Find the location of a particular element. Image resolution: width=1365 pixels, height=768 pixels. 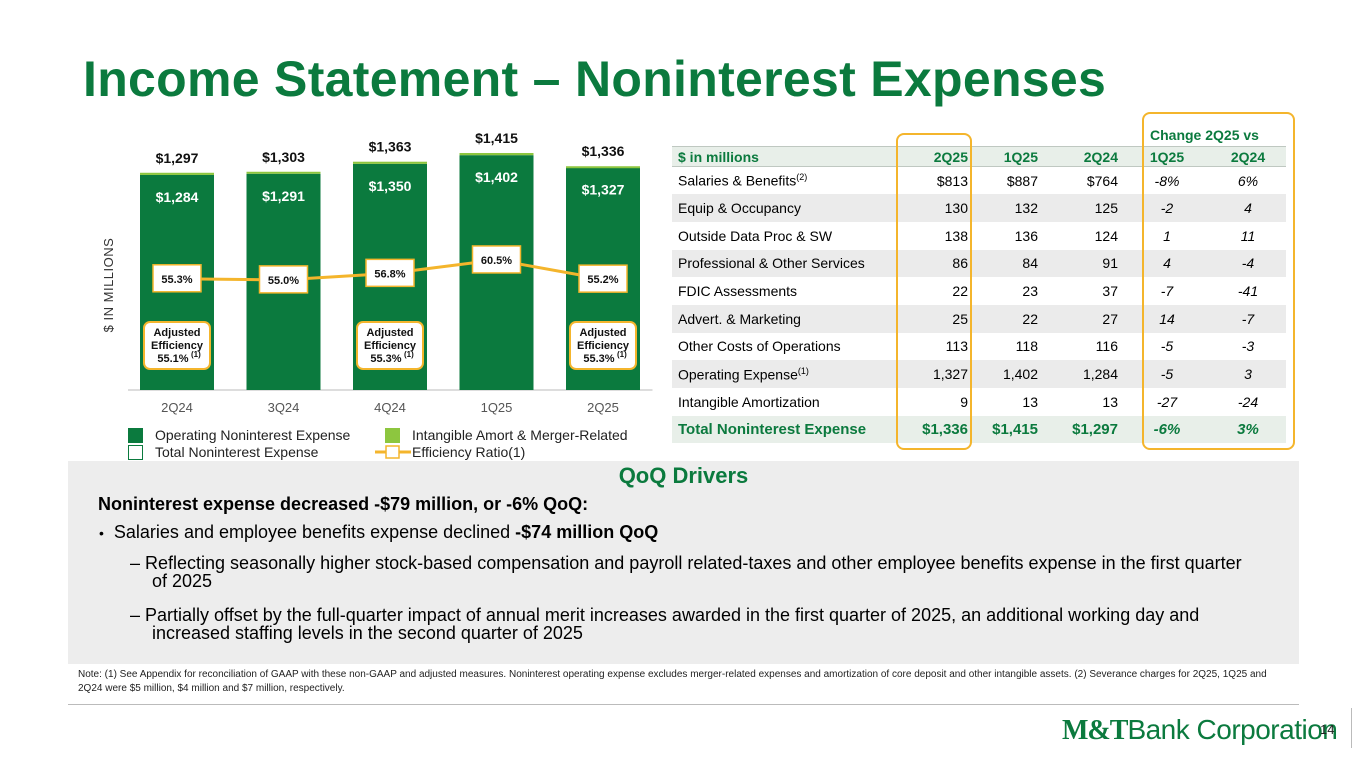

table-row: FDIC Assessments 22 23 37 -7 -41 is located at coordinates (979, 291).